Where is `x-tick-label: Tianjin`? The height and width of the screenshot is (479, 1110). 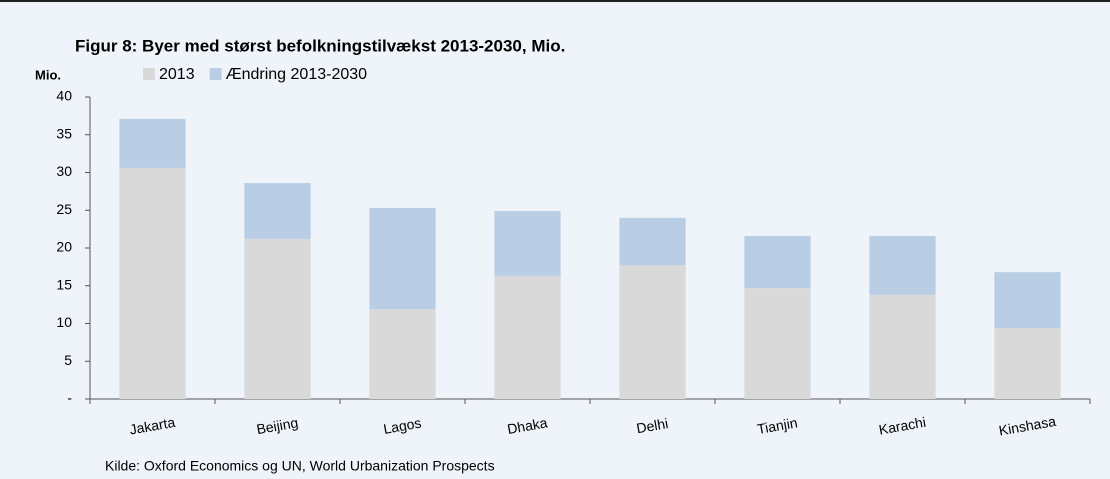 x-tick-label: Tianjin is located at coordinates (777, 425).